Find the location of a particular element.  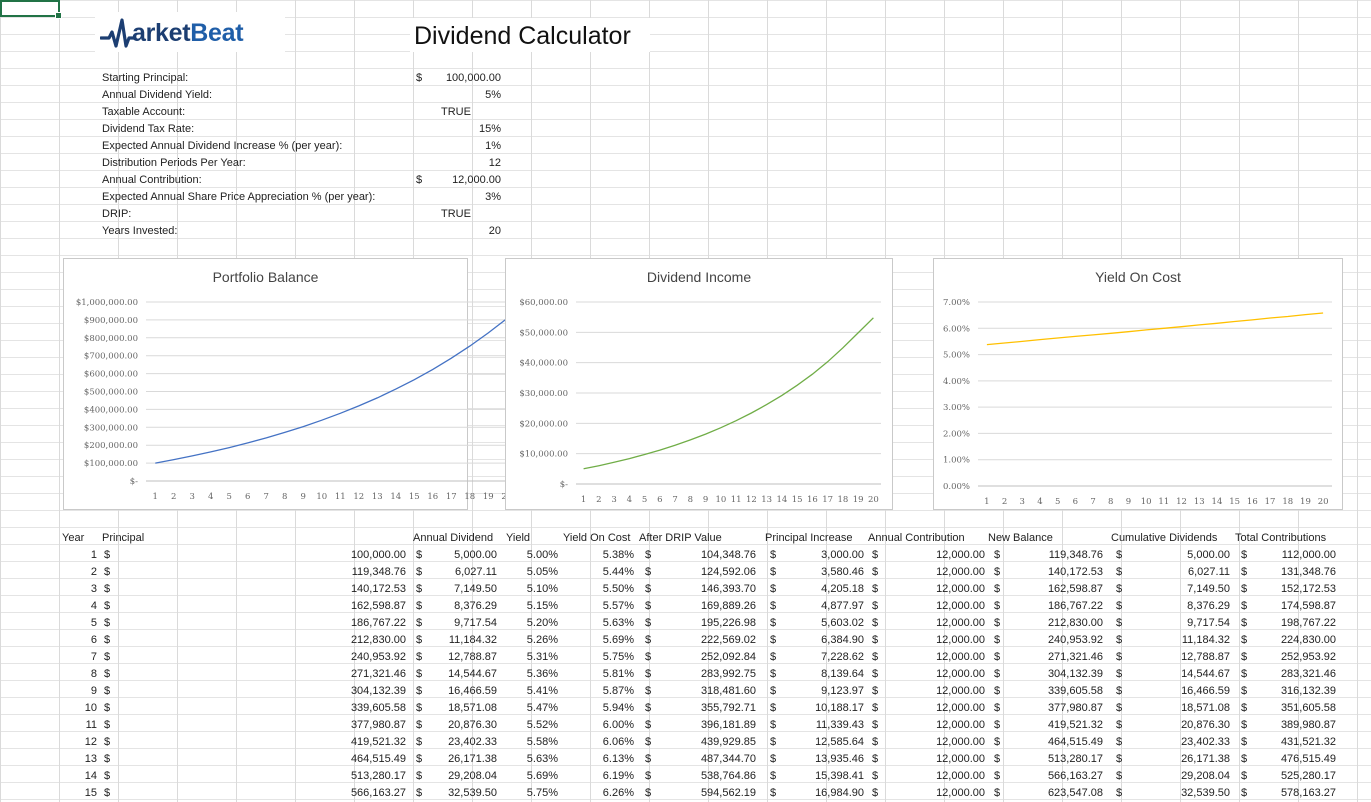

series-line is located at coordinates (331, 391).